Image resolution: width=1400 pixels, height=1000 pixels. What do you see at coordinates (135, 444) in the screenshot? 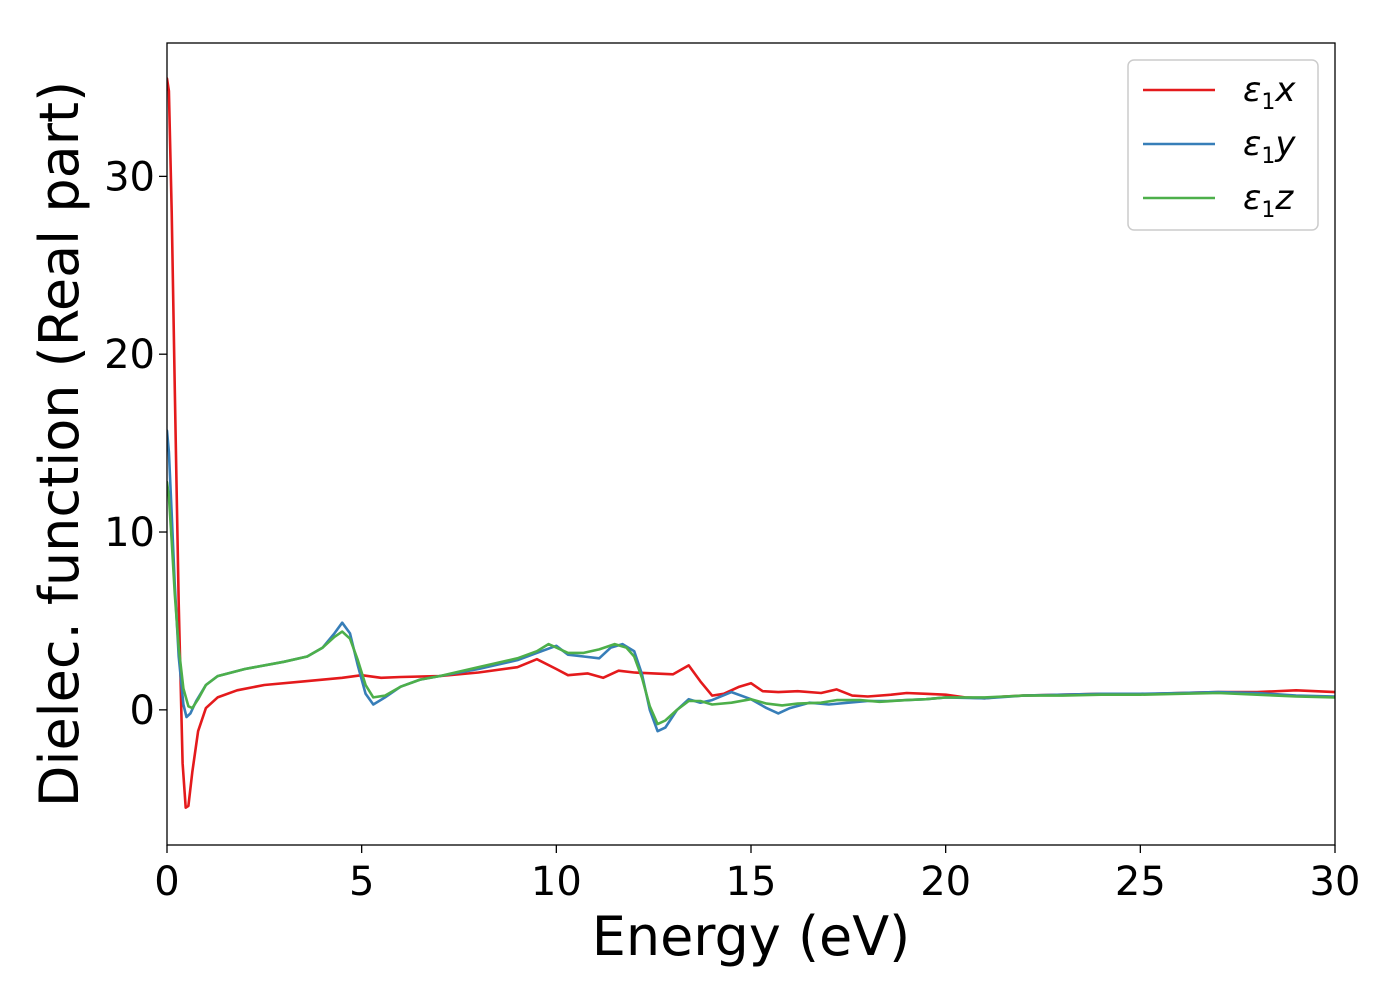
I see `y-axis: 0 10 20 30` at bounding box center [135, 444].